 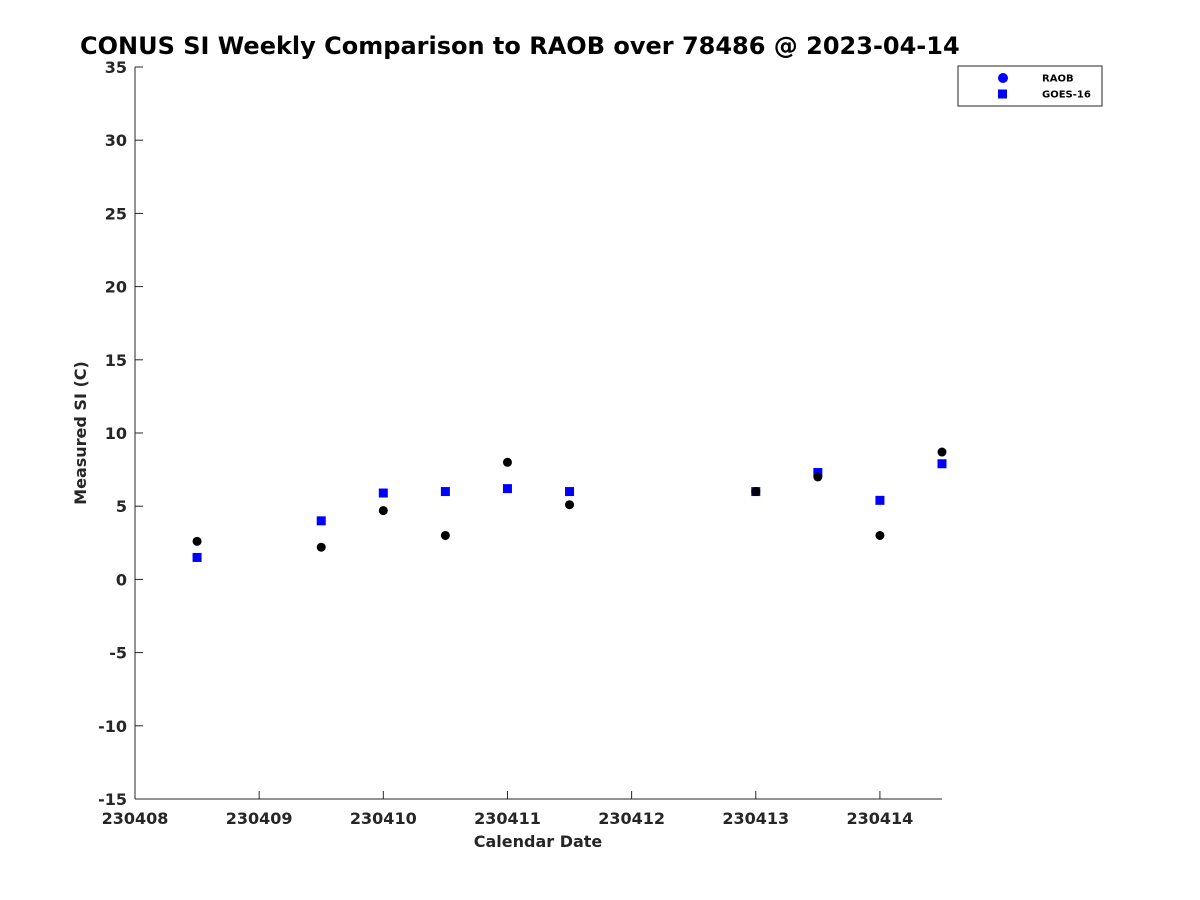 What do you see at coordinates (112, 726) in the screenshot?
I see `y-tick-label: -10` at bounding box center [112, 726].